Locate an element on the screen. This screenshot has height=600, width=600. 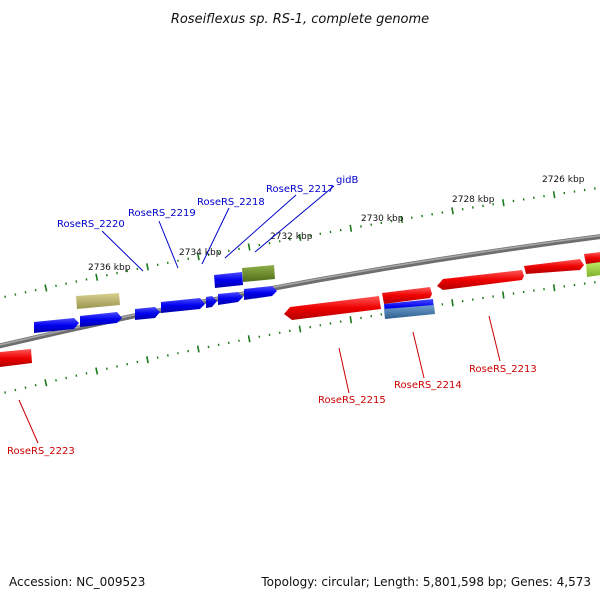
kbp-label: 2736 kbp is located at coordinates (109, 268).